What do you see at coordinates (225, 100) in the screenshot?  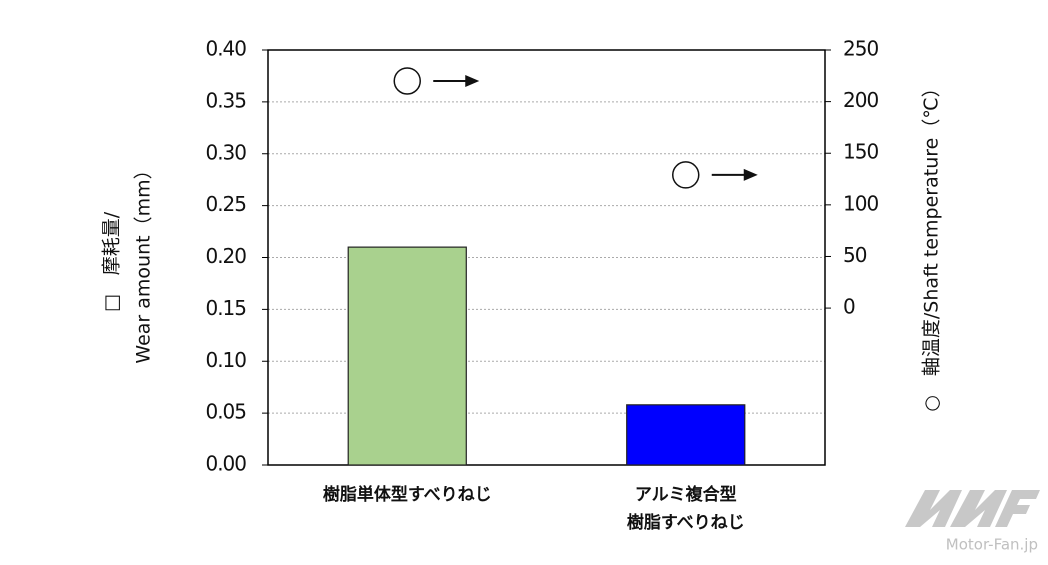 I see `y-tick-label: 0.35` at bounding box center [225, 100].